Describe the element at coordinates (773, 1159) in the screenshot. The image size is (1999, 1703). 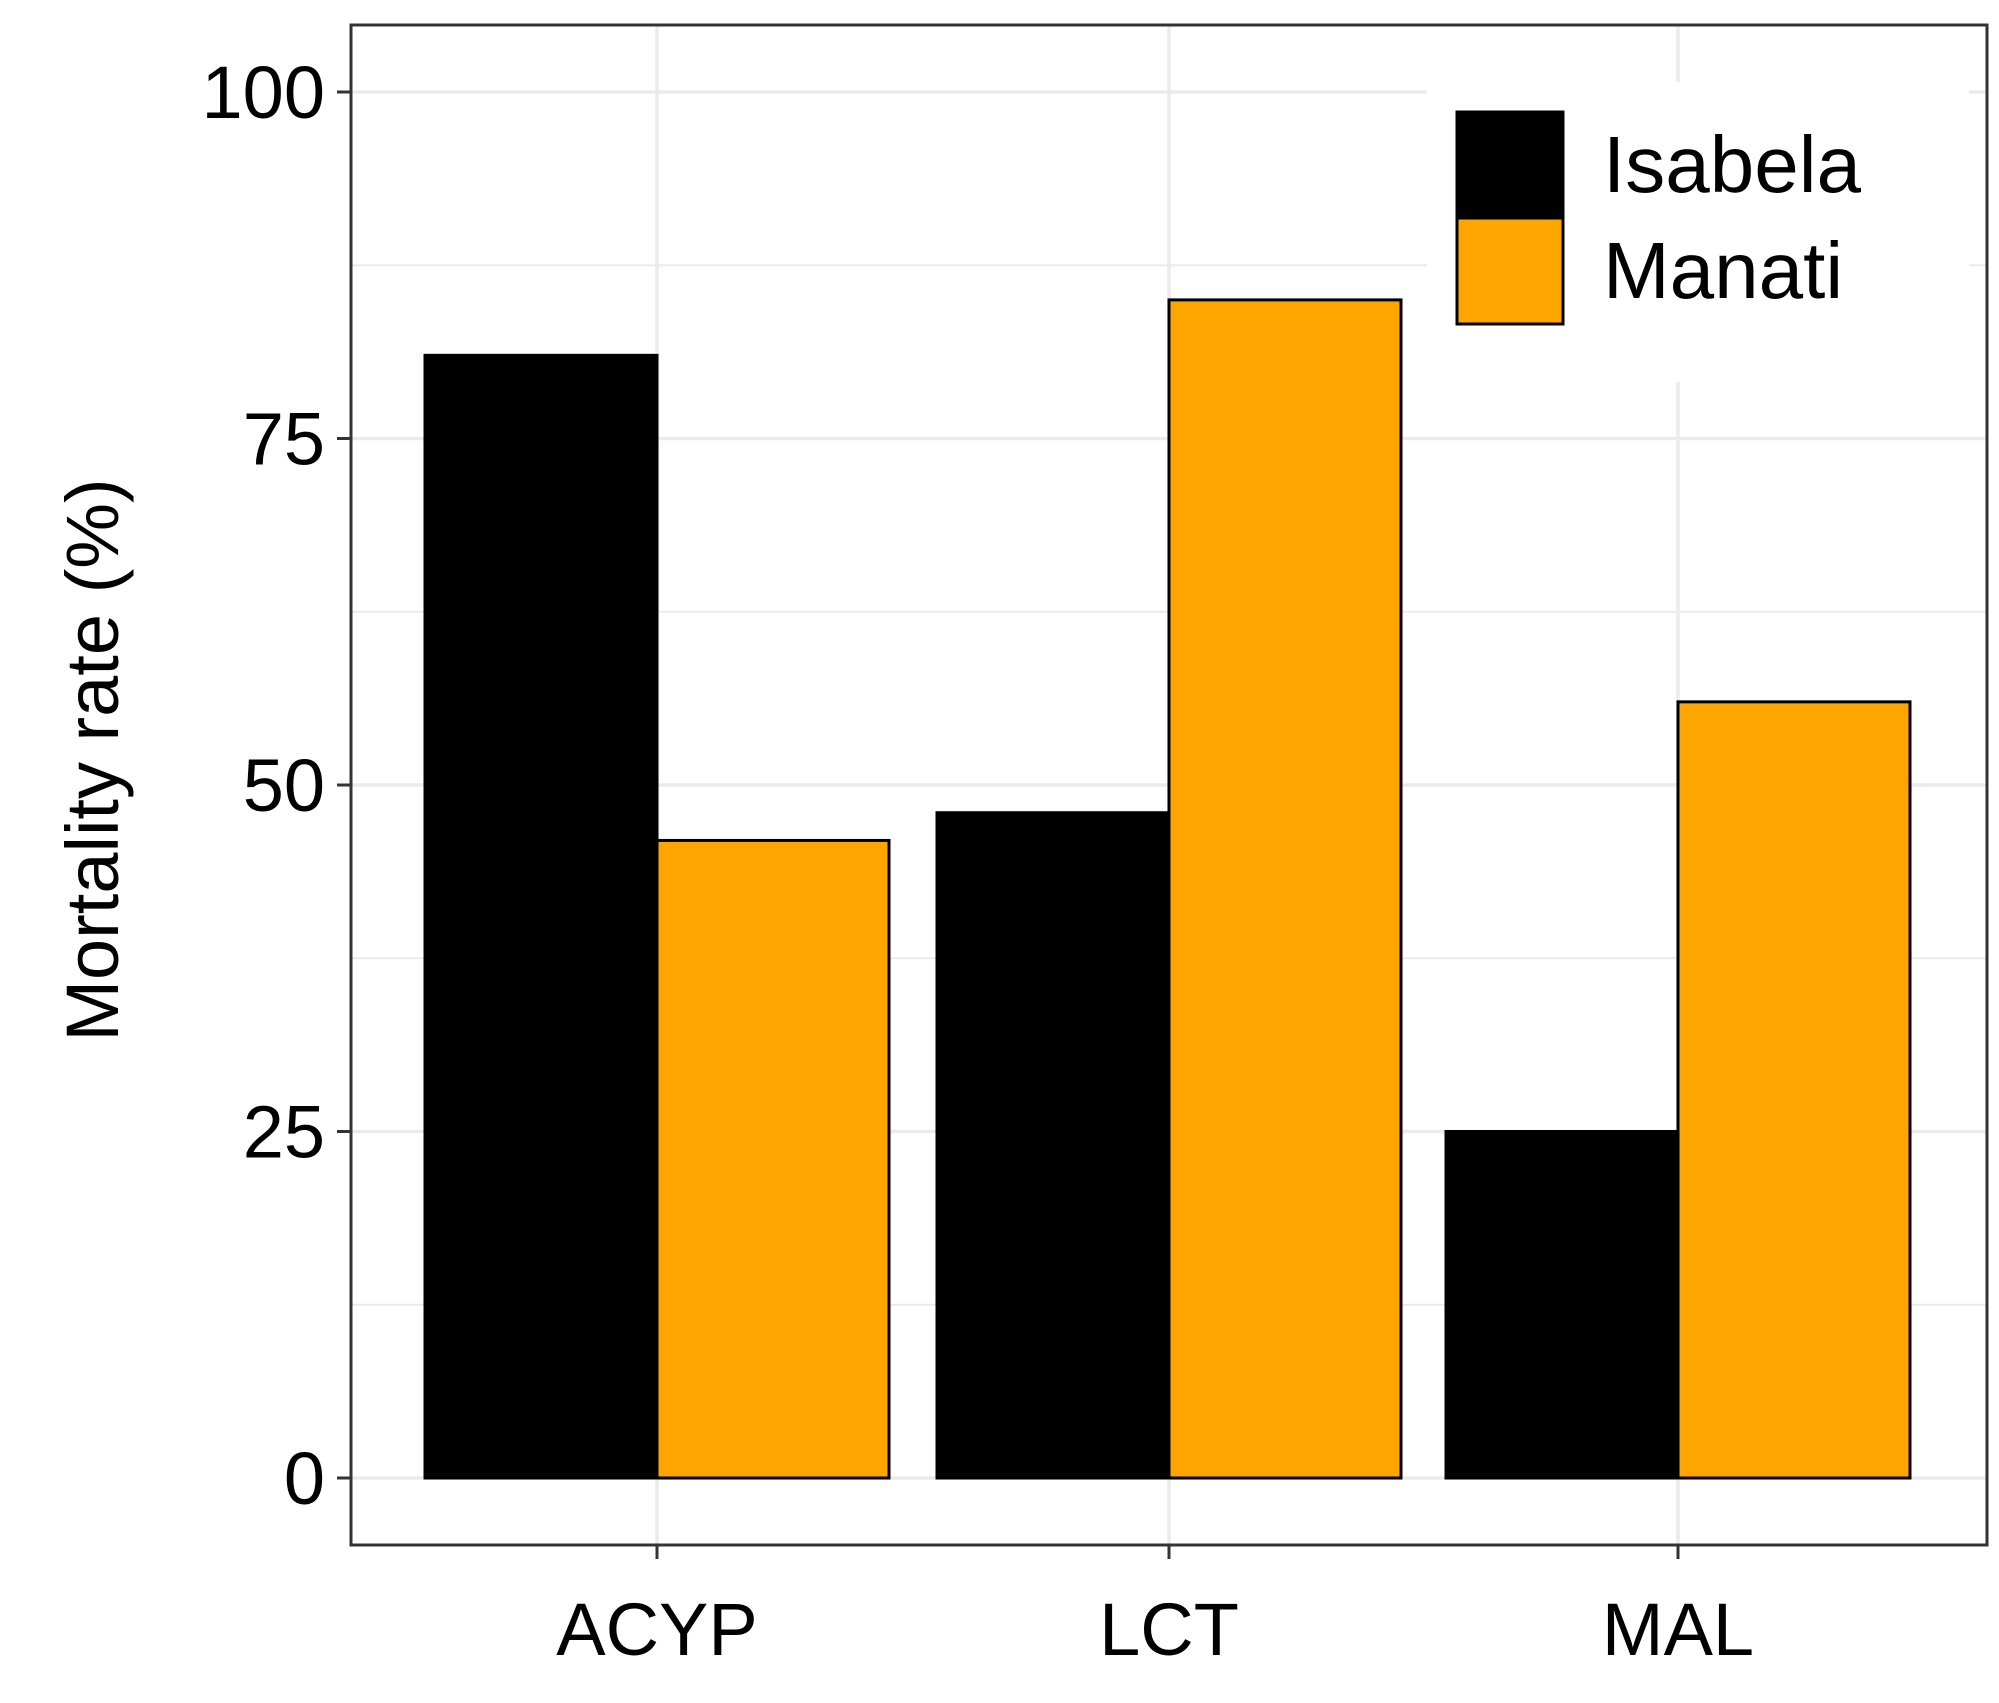
I see `bar-manati-acyp` at that location.